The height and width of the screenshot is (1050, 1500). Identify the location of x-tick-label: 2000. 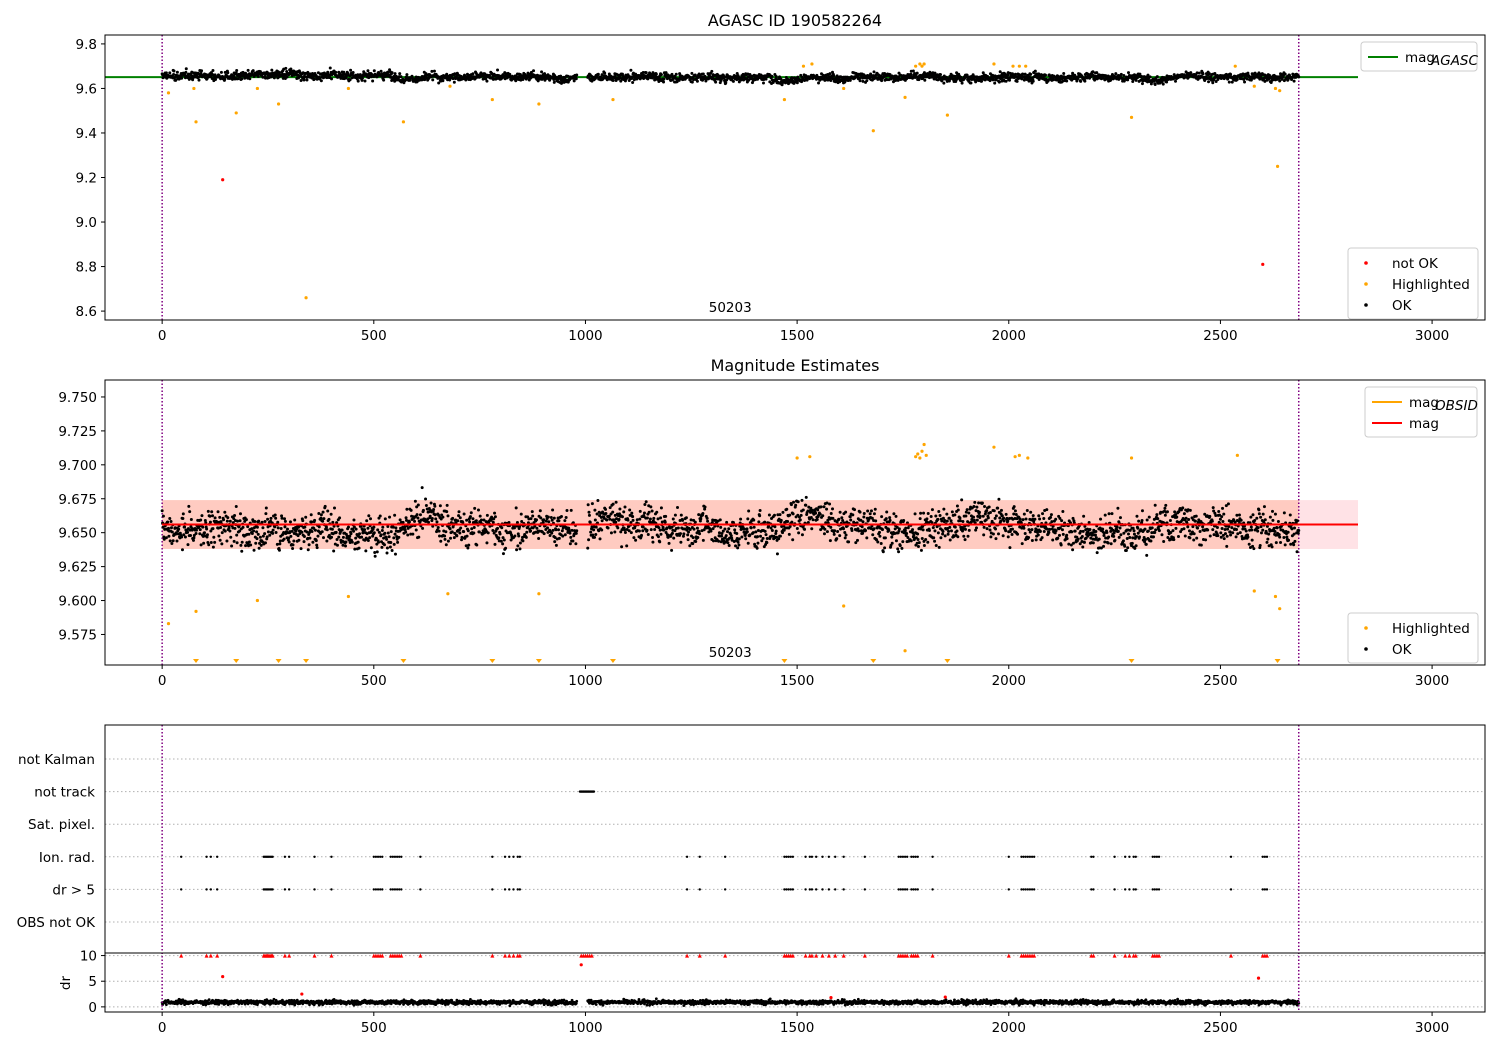
(1009, 336).